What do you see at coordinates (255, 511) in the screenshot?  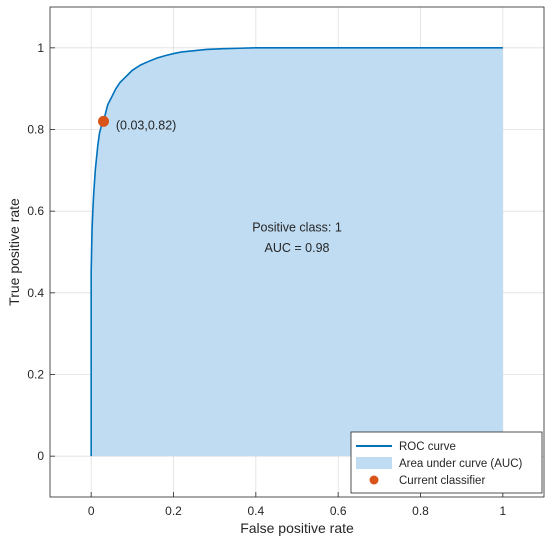 I see `x-tick-label-2: 0.4` at bounding box center [255, 511].